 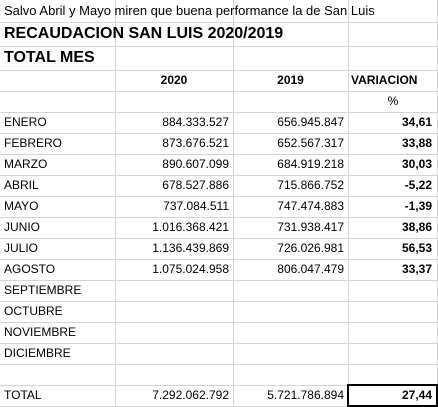 I want to click on cell-variacion: 33,88, so click(x=416, y=143).